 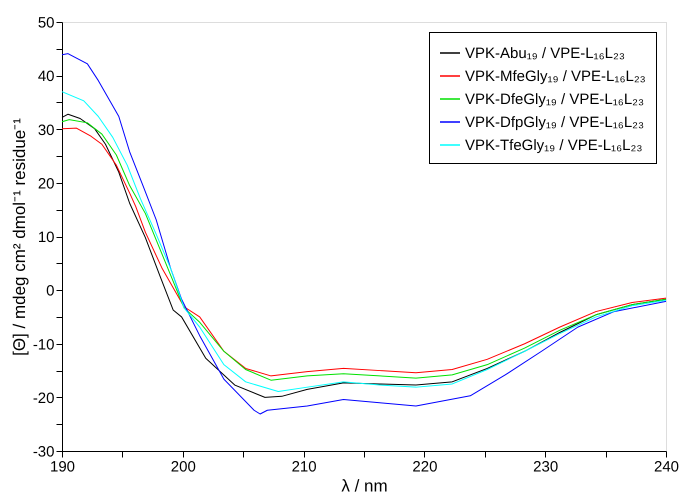 I want to click on y-tick-label: -10, so click(x=43, y=345).